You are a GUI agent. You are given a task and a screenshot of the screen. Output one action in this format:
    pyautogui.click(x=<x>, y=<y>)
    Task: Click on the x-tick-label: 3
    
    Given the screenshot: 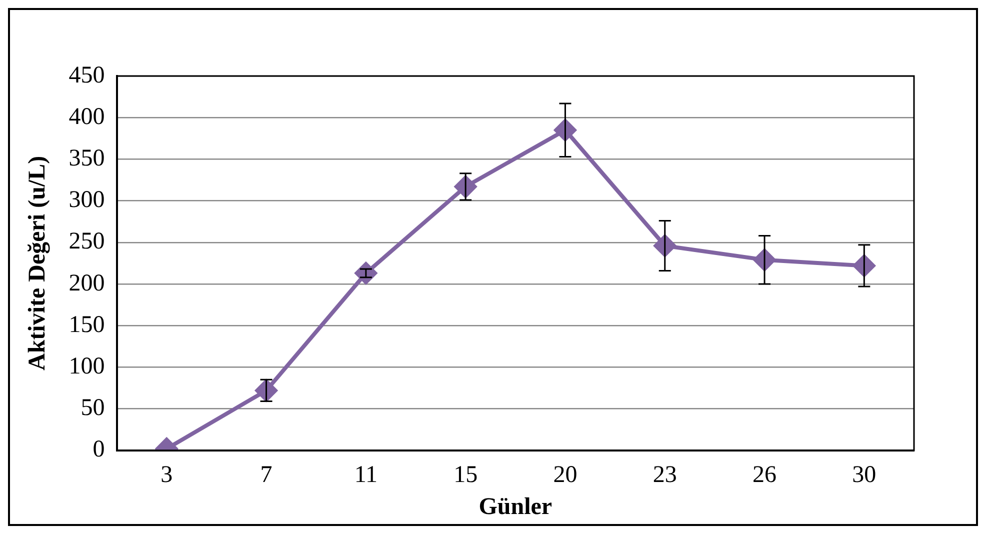 What is the action you would take?
    pyautogui.click(x=166, y=475)
    